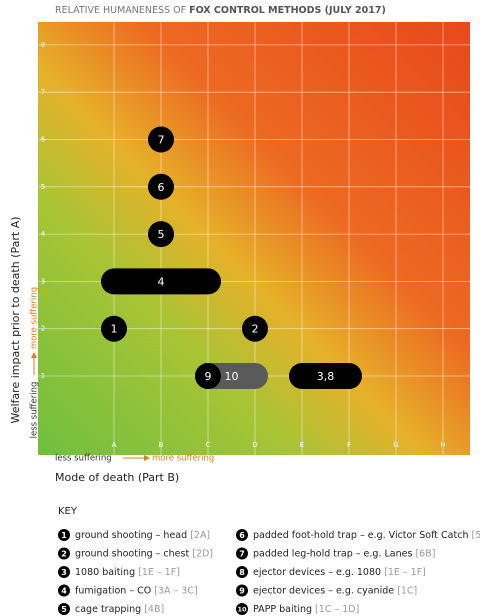 This screenshot has width=480, height=616. I want to click on x-tick-label: E, so click(302, 445).